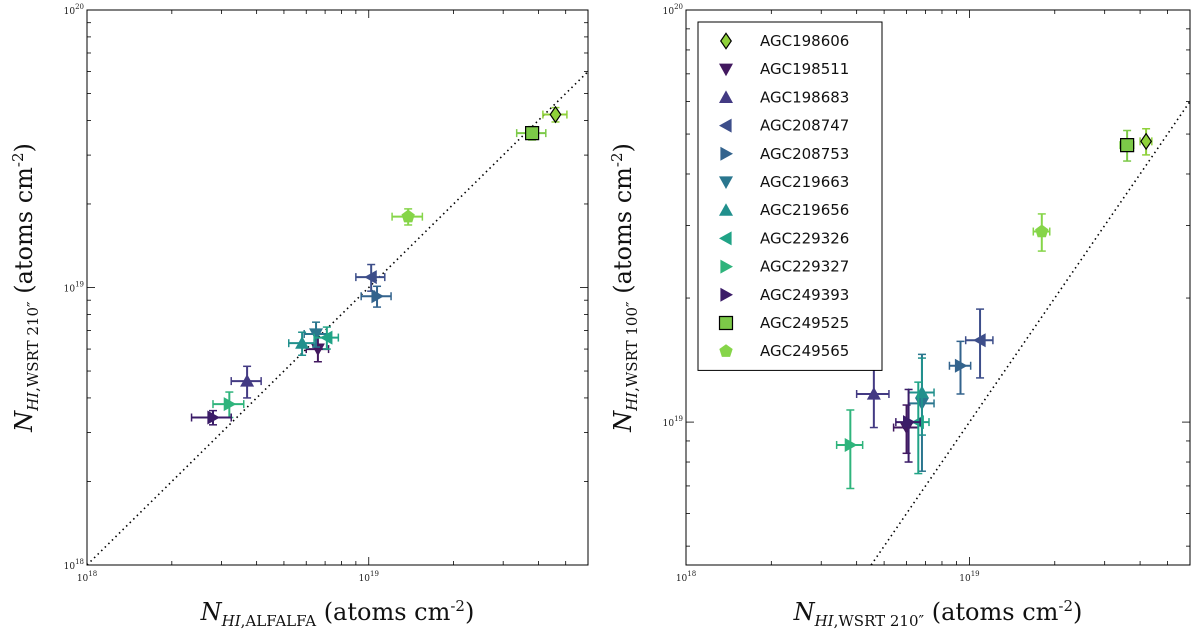  I want to click on x-axis-label: NHI,ALFALFA (atoms cm-2), so click(337, 613).